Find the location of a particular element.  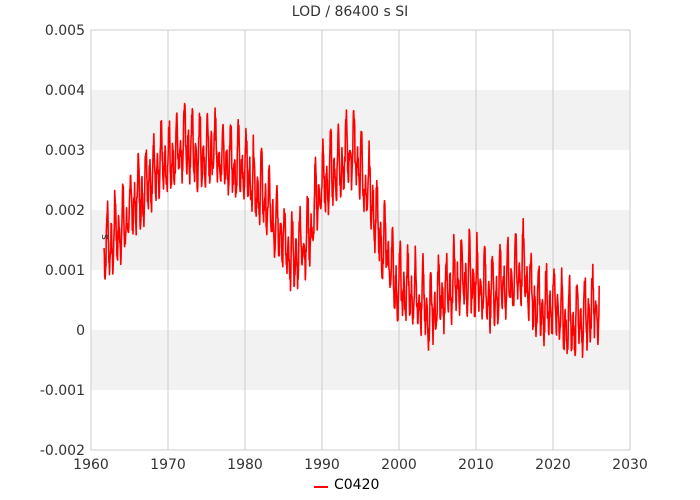

x-tick-label: 1990 is located at coordinates (322, 465).